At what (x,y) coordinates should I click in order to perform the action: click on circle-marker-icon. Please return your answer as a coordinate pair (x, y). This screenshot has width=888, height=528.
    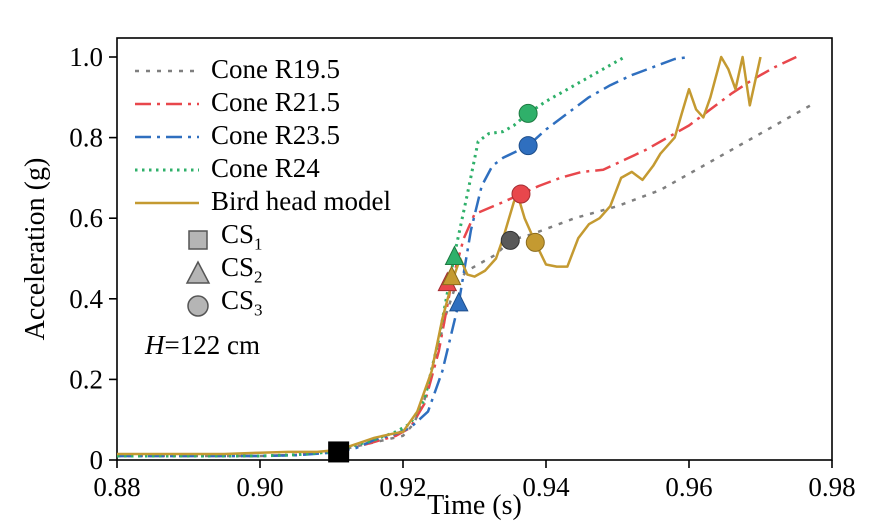
    Looking at the image, I should click on (199, 306).